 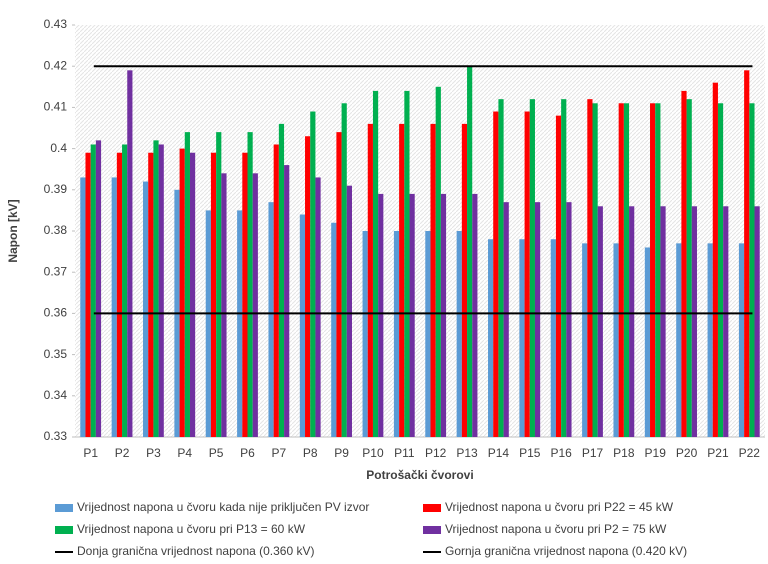 I want to click on x-tick-label: P12, so click(x=436, y=453).